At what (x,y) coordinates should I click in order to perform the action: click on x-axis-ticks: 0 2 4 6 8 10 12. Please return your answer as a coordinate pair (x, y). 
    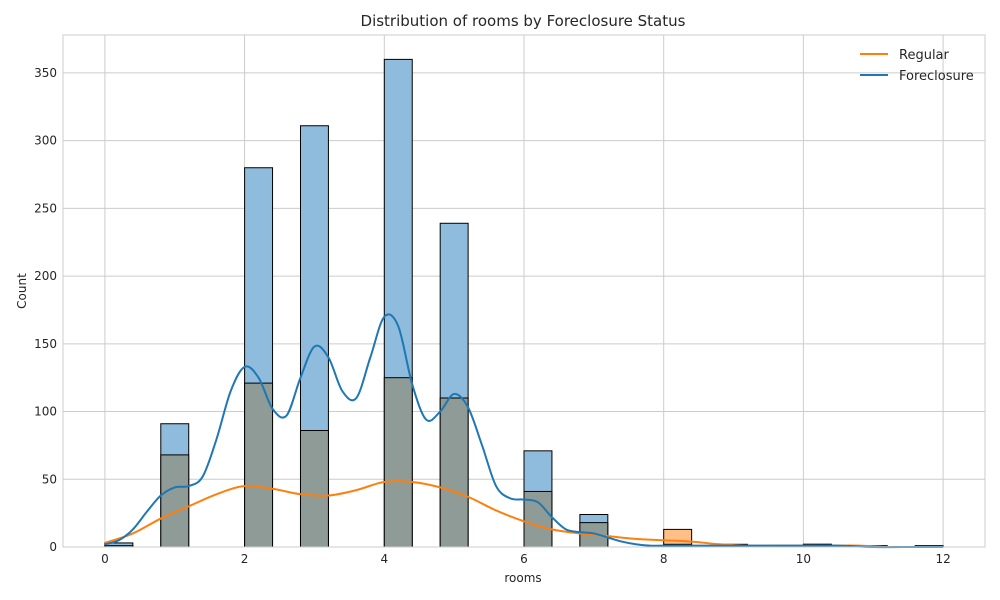
    Looking at the image, I should click on (526, 559).